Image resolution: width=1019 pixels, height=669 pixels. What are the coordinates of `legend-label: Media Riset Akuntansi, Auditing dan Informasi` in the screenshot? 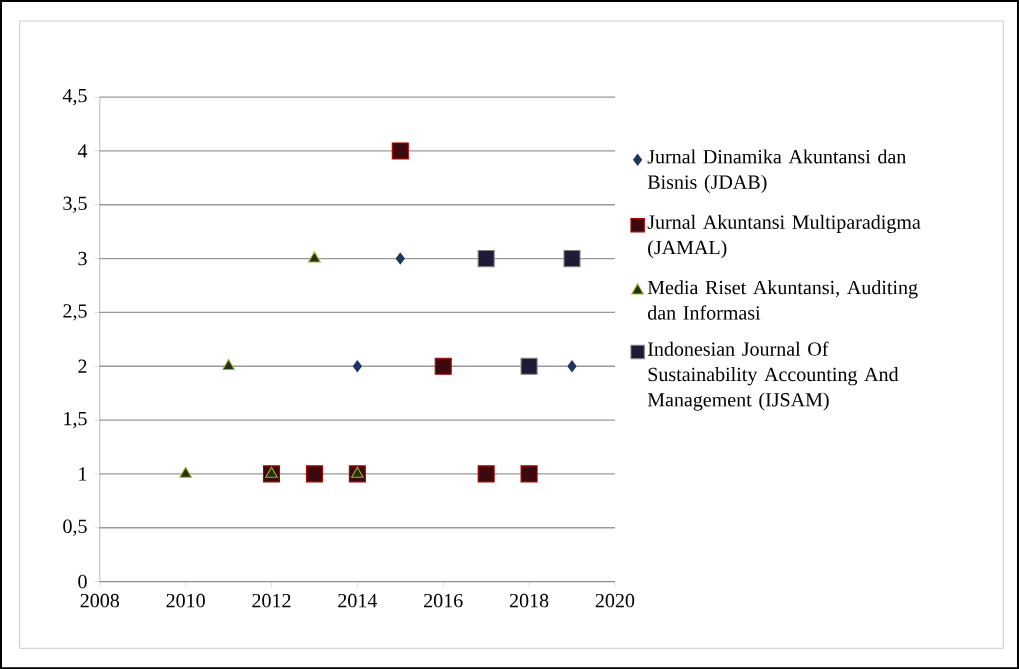 It's located at (782, 300).